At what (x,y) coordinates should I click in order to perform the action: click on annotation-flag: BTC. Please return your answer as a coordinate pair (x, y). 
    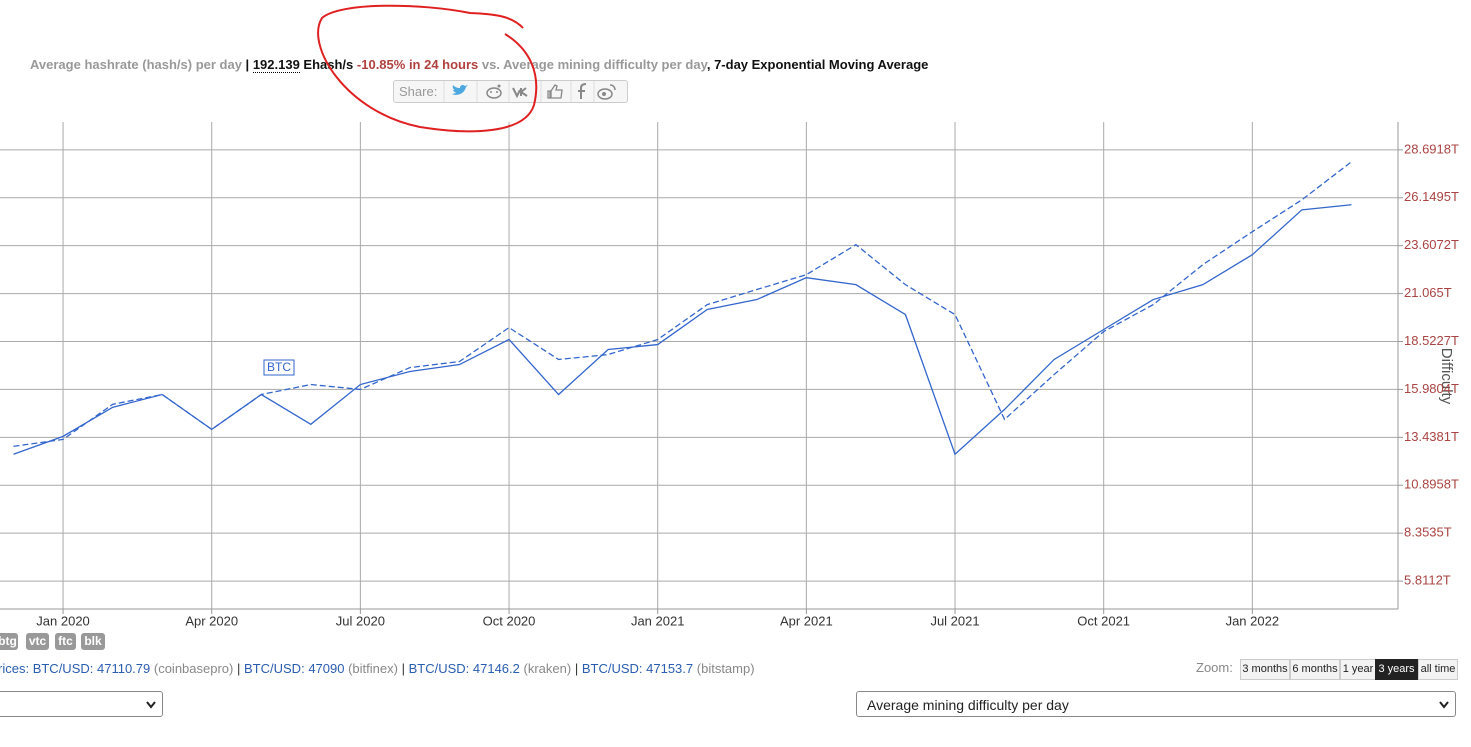
    Looking at the image, I should click on (279, 367).